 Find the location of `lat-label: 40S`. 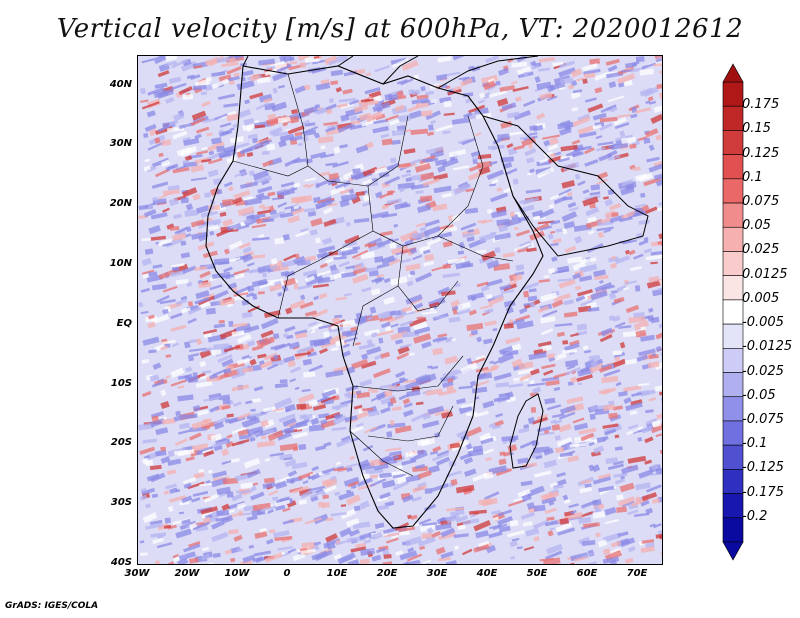

lat-label: 40S is located at coordinates (121, 562).